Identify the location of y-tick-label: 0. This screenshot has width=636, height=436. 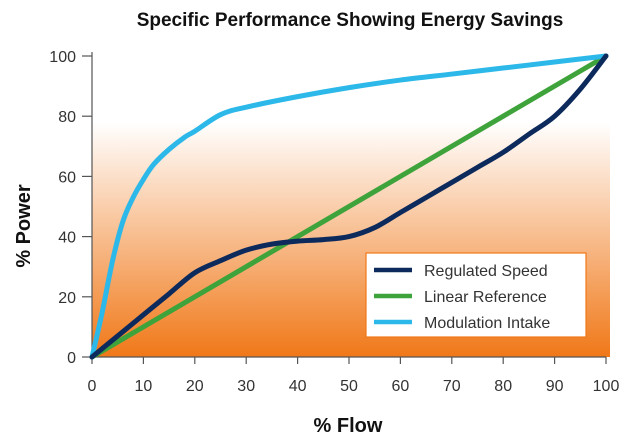
(71, 358).